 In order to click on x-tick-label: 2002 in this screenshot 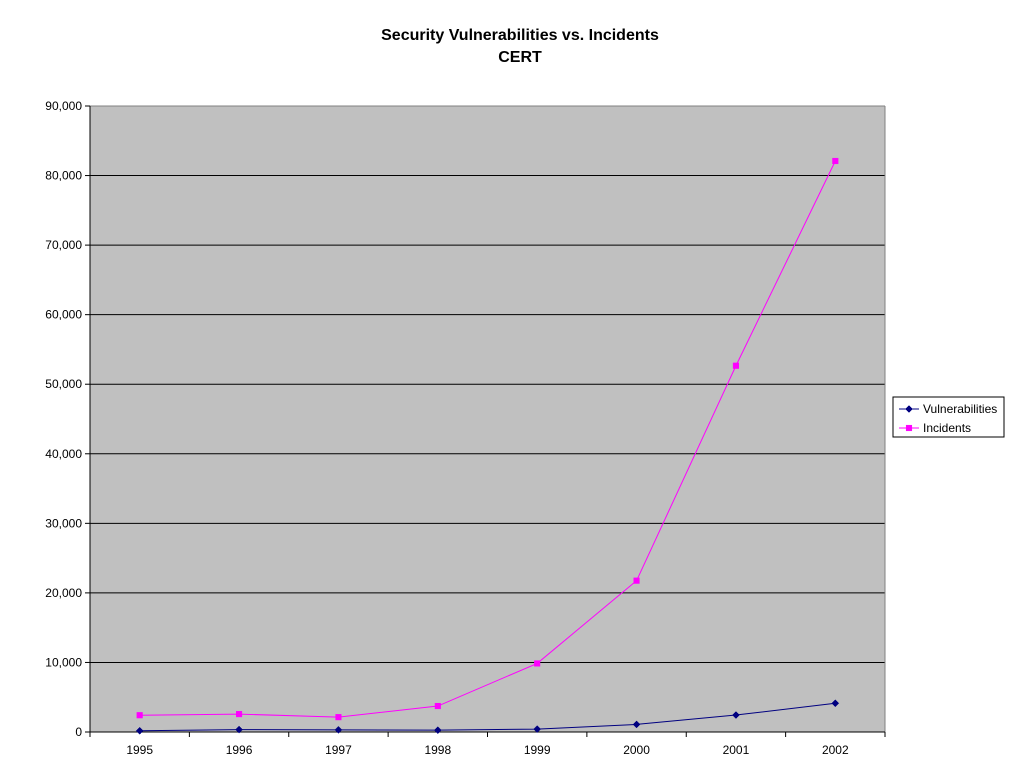, I will do `click(835, 750)`.